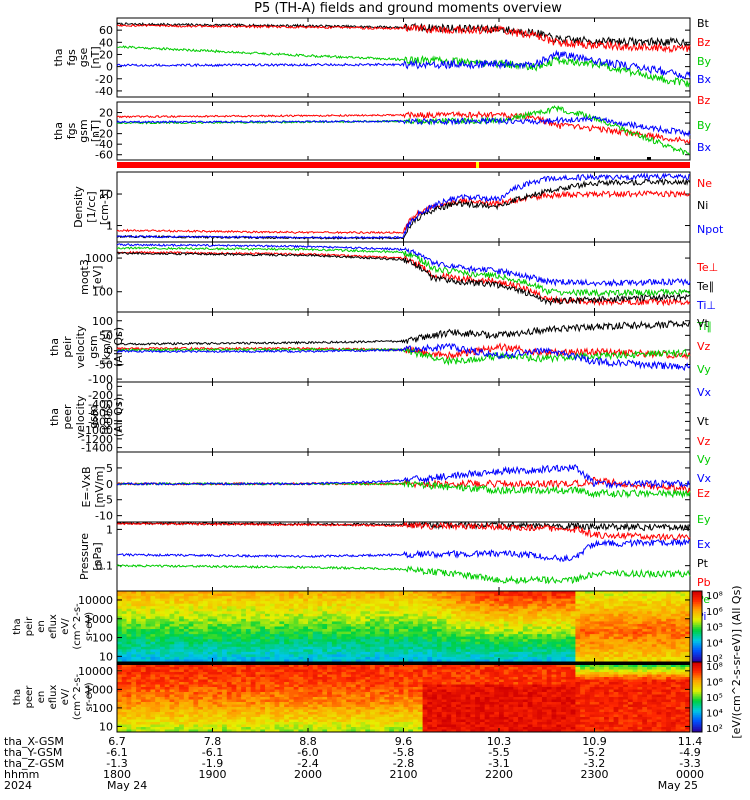 The image size is (750, 800). Describe the element at coordinates (97, 556) in the screenshot. I see `svg-text: [nPa]` at that location.